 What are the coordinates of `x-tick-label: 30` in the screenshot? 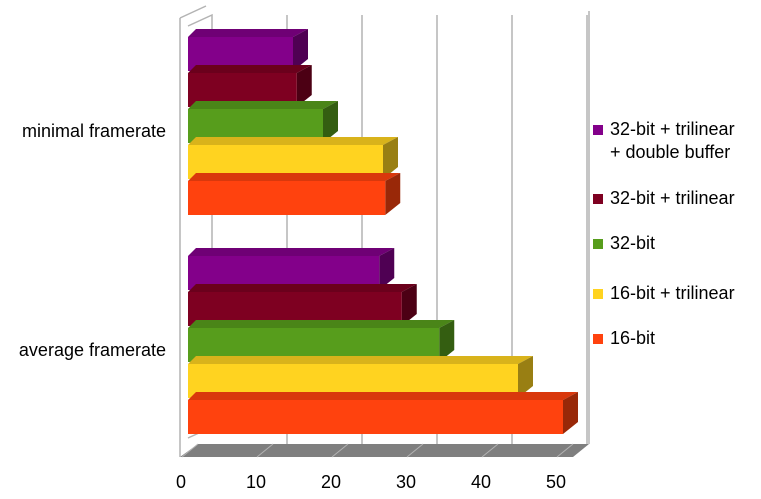 It's located at (406, 482).